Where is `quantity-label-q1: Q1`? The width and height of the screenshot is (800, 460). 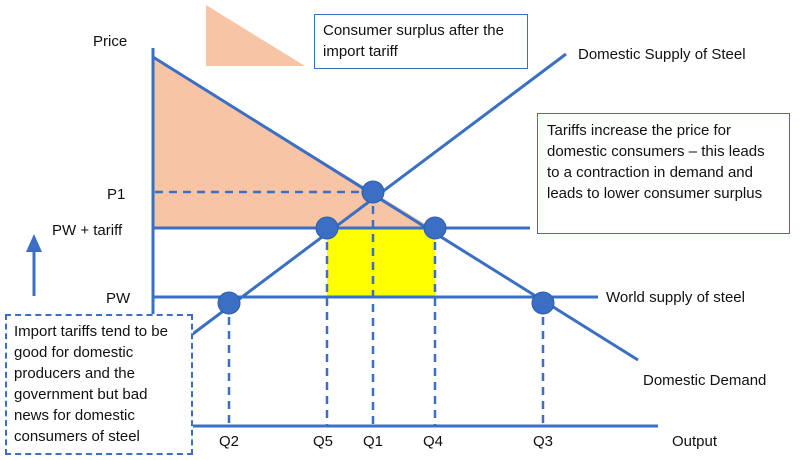
quantity-label-q1: Q1 is located at coordinates (373, 441).